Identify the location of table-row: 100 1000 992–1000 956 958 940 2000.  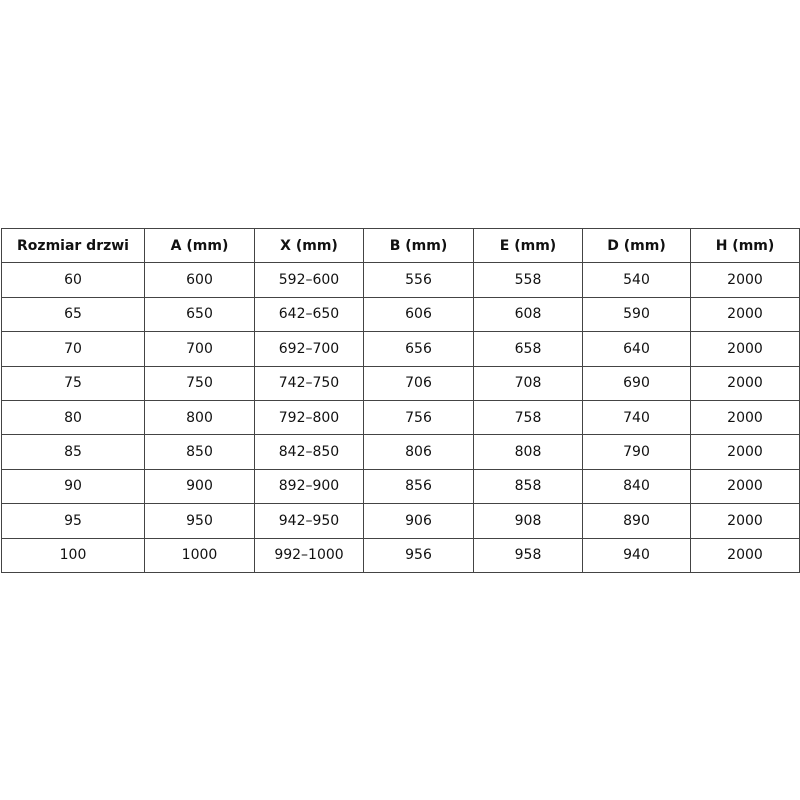
(400, 555).